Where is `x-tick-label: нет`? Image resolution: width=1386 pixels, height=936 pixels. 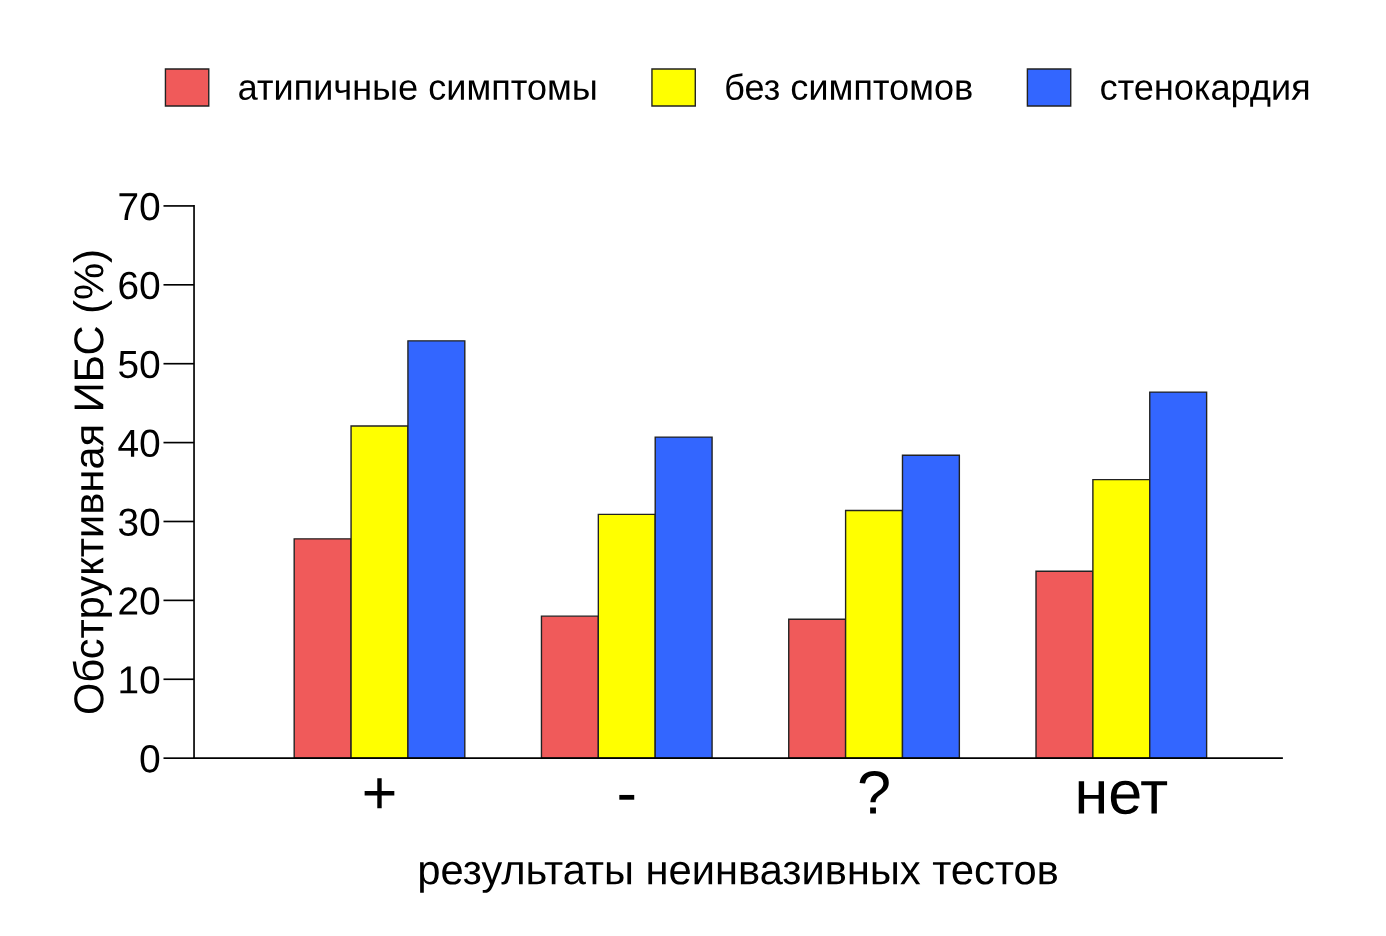 x-tick-label: нет is located at coordinates (1123, 797).